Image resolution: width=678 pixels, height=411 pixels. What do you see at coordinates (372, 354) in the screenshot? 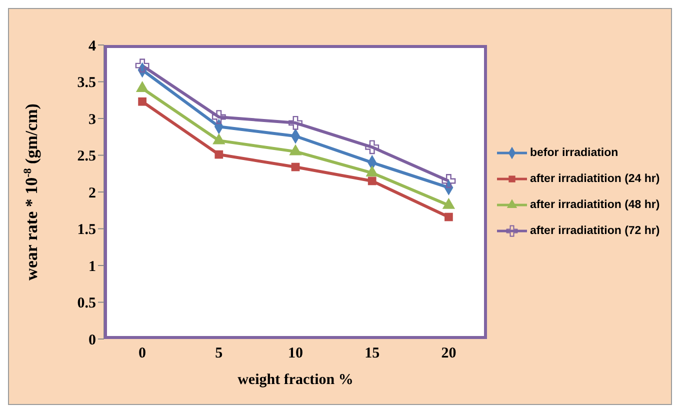
I see `x-tick-label: 15` at bounding box center [372, 354].